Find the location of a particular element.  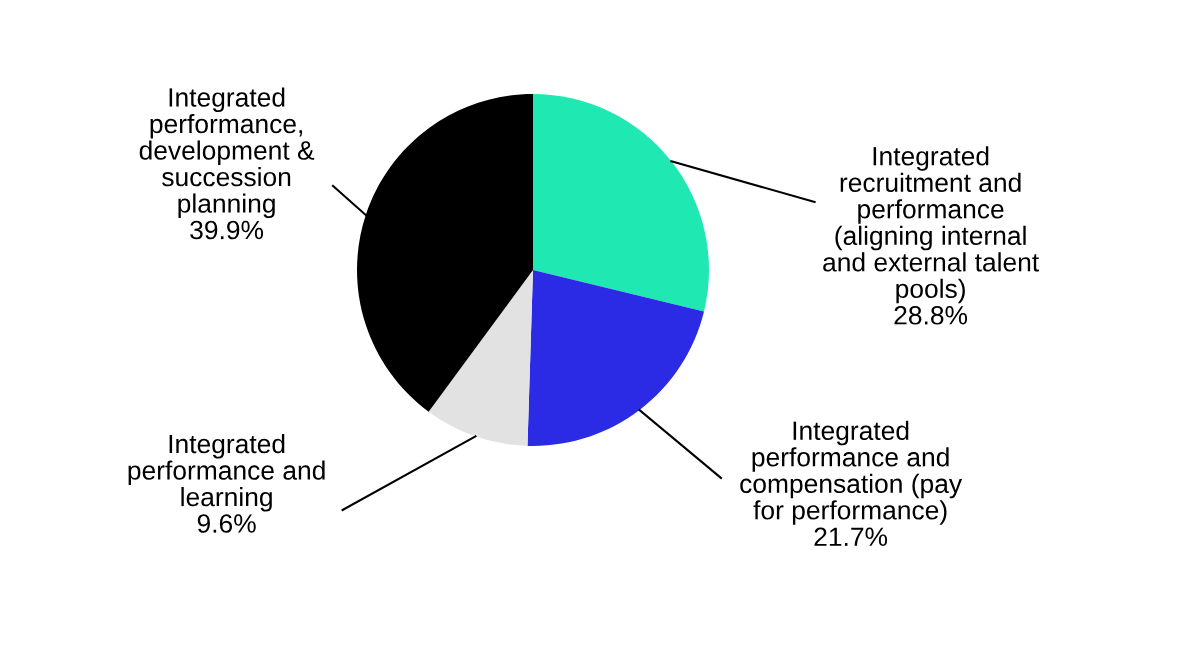

data-label: 21.7% is located at coordinates (851, 536).